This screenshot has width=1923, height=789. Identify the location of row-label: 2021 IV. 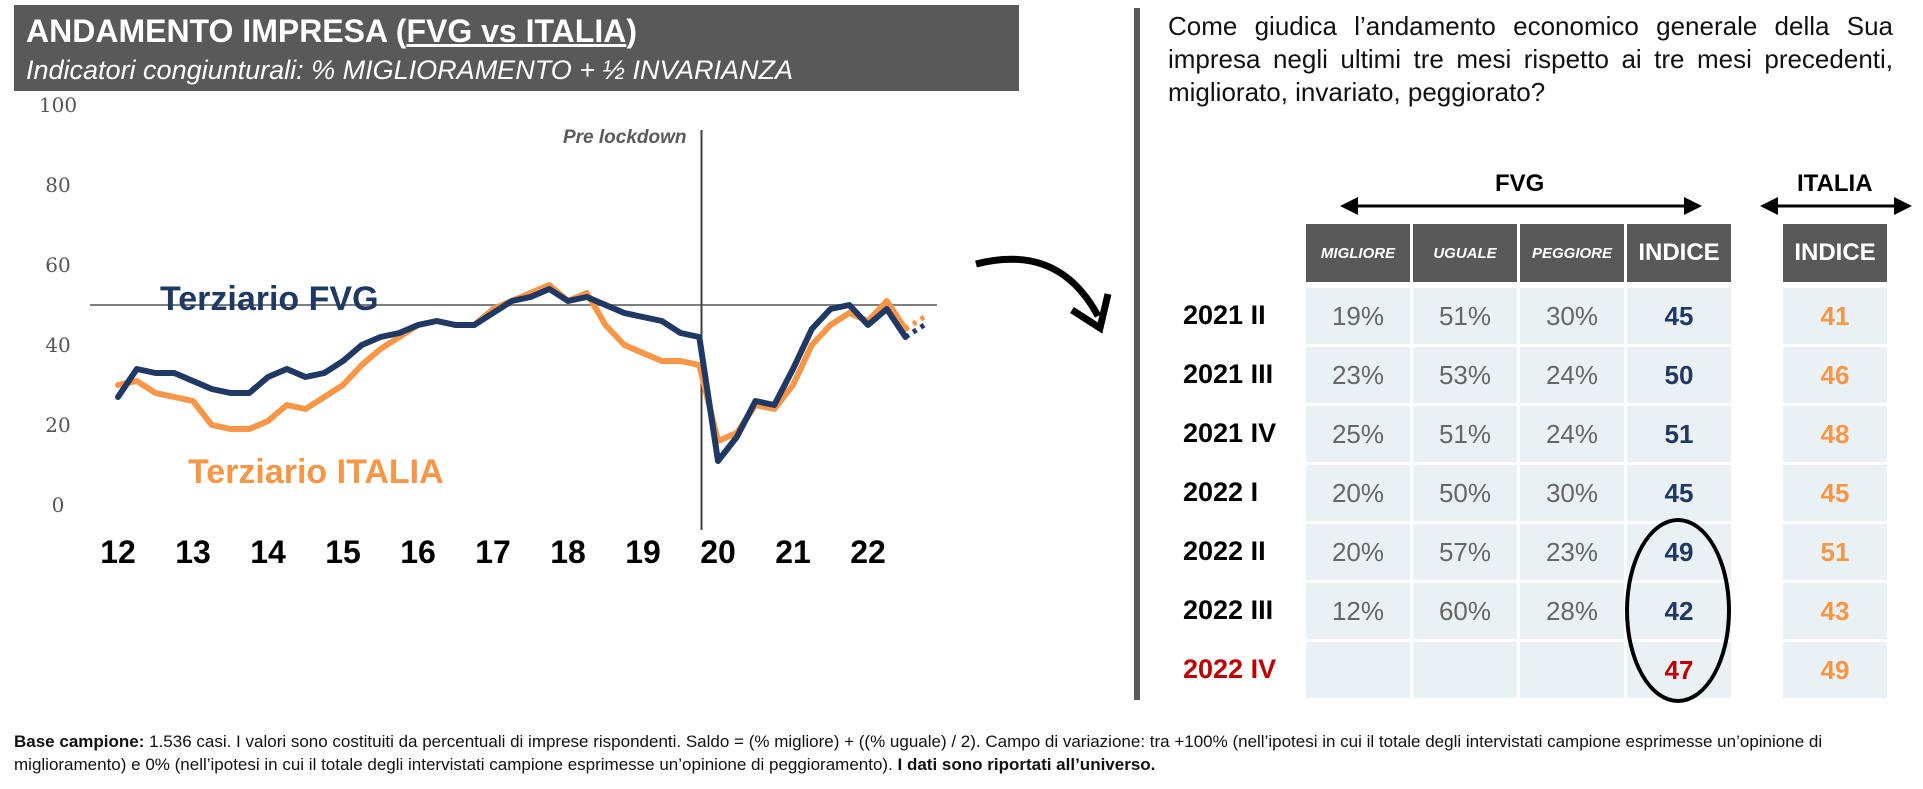
(1230, 433).